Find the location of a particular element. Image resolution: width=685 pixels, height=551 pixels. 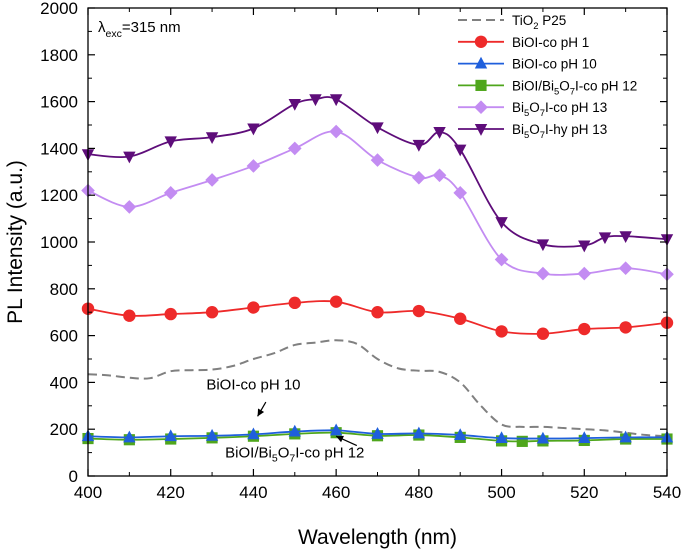

legend-entry: TiO2 P25 is located at coordinates (512, 22).